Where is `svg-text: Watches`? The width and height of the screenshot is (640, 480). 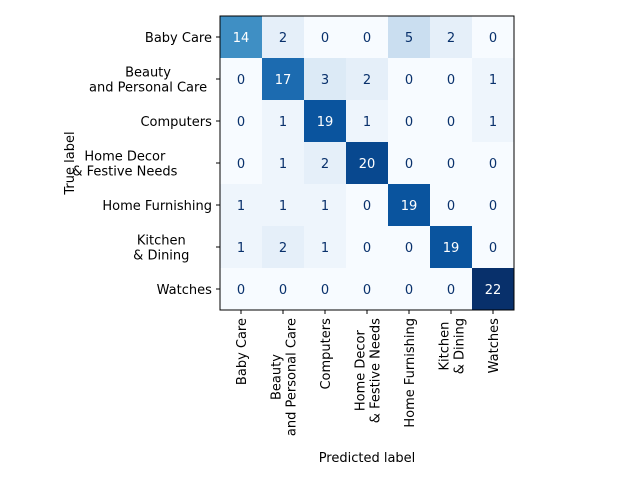 svg-text: Watches is located at coordinates (494, 345).